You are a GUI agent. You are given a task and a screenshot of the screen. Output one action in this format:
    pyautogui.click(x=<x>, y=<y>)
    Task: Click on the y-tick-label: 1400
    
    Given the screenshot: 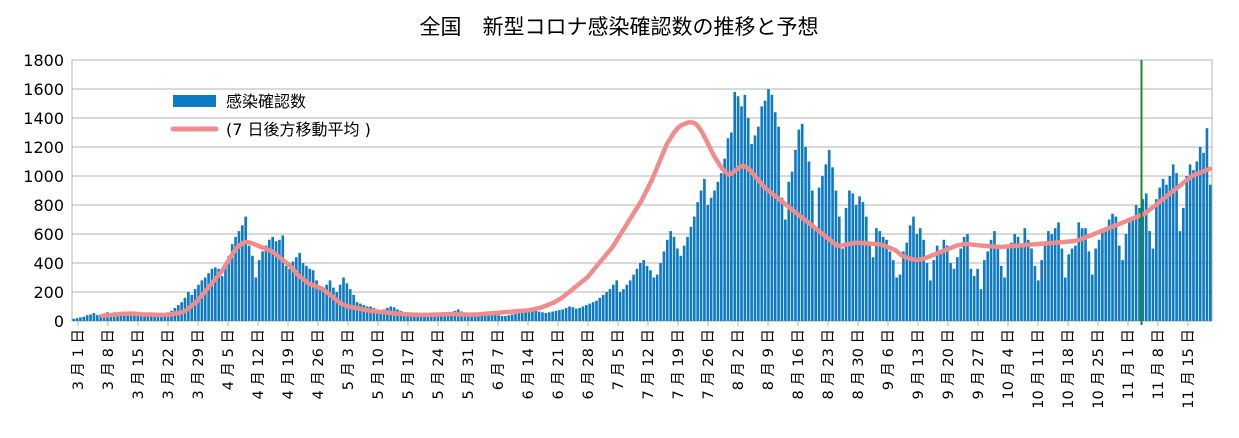 What is the action you would take?
    pyautogui.click(x=43, y=118)
    